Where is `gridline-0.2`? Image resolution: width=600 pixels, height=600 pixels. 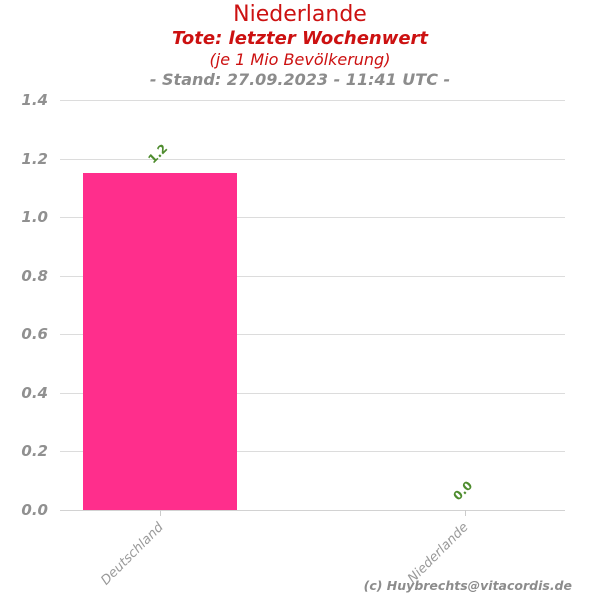 gridline-0.2 is located at coordinates (312, 452).